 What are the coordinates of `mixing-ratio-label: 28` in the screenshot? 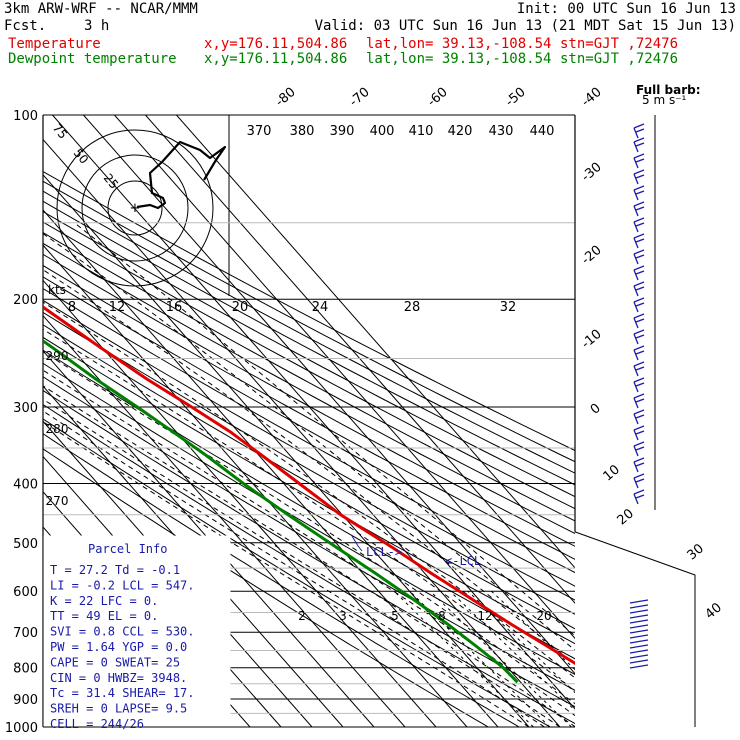 It's located at (412, 307).